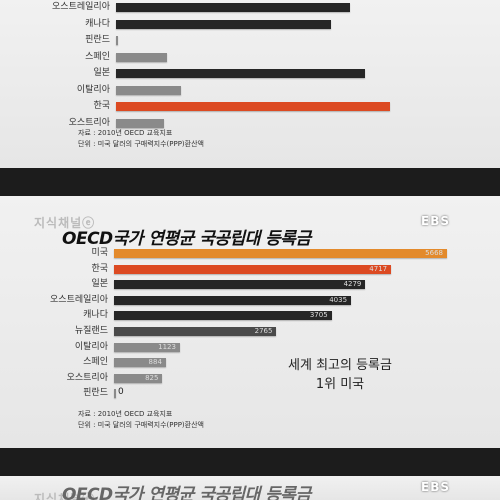  What do you see at coordinates (65, 223) in the screenshot?
I see `channel-watermark: 지식채널ⓔ` at bounding box center [65, 223].